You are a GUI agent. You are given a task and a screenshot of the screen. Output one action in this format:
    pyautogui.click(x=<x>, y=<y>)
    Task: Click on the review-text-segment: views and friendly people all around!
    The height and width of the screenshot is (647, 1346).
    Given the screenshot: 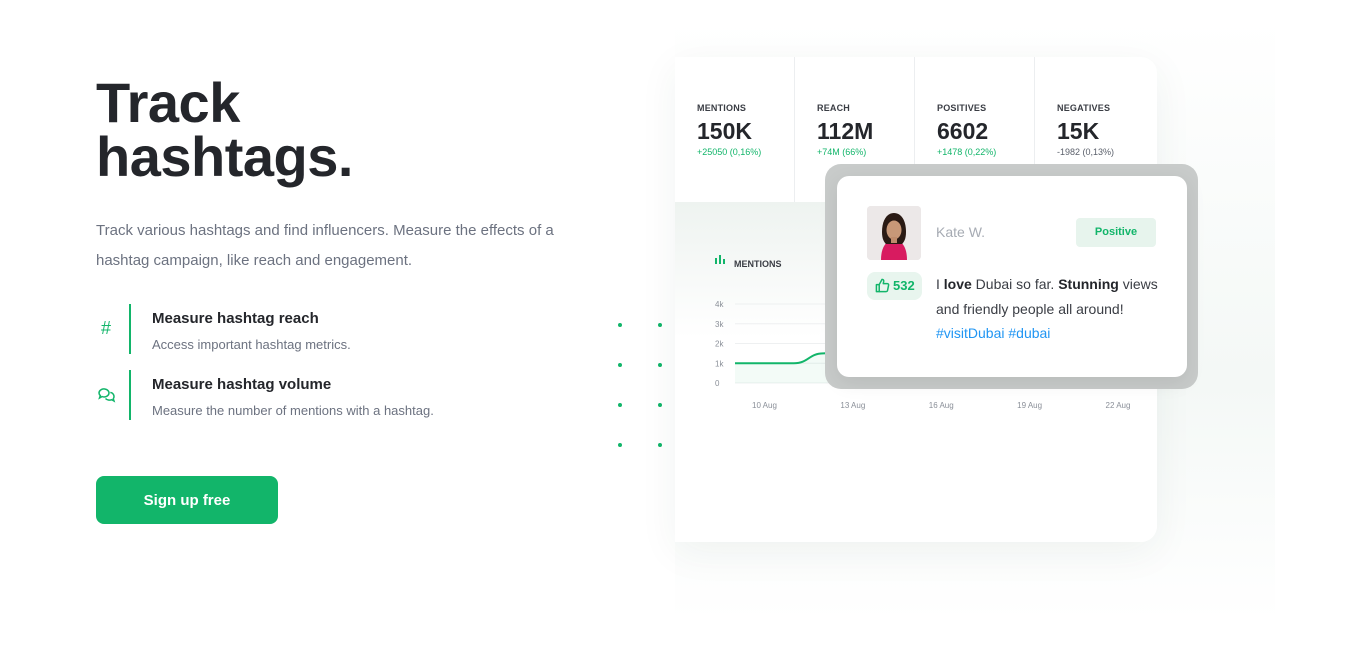 What is the action you would take?
    pyautogui.click(x=1047, y=296)
    